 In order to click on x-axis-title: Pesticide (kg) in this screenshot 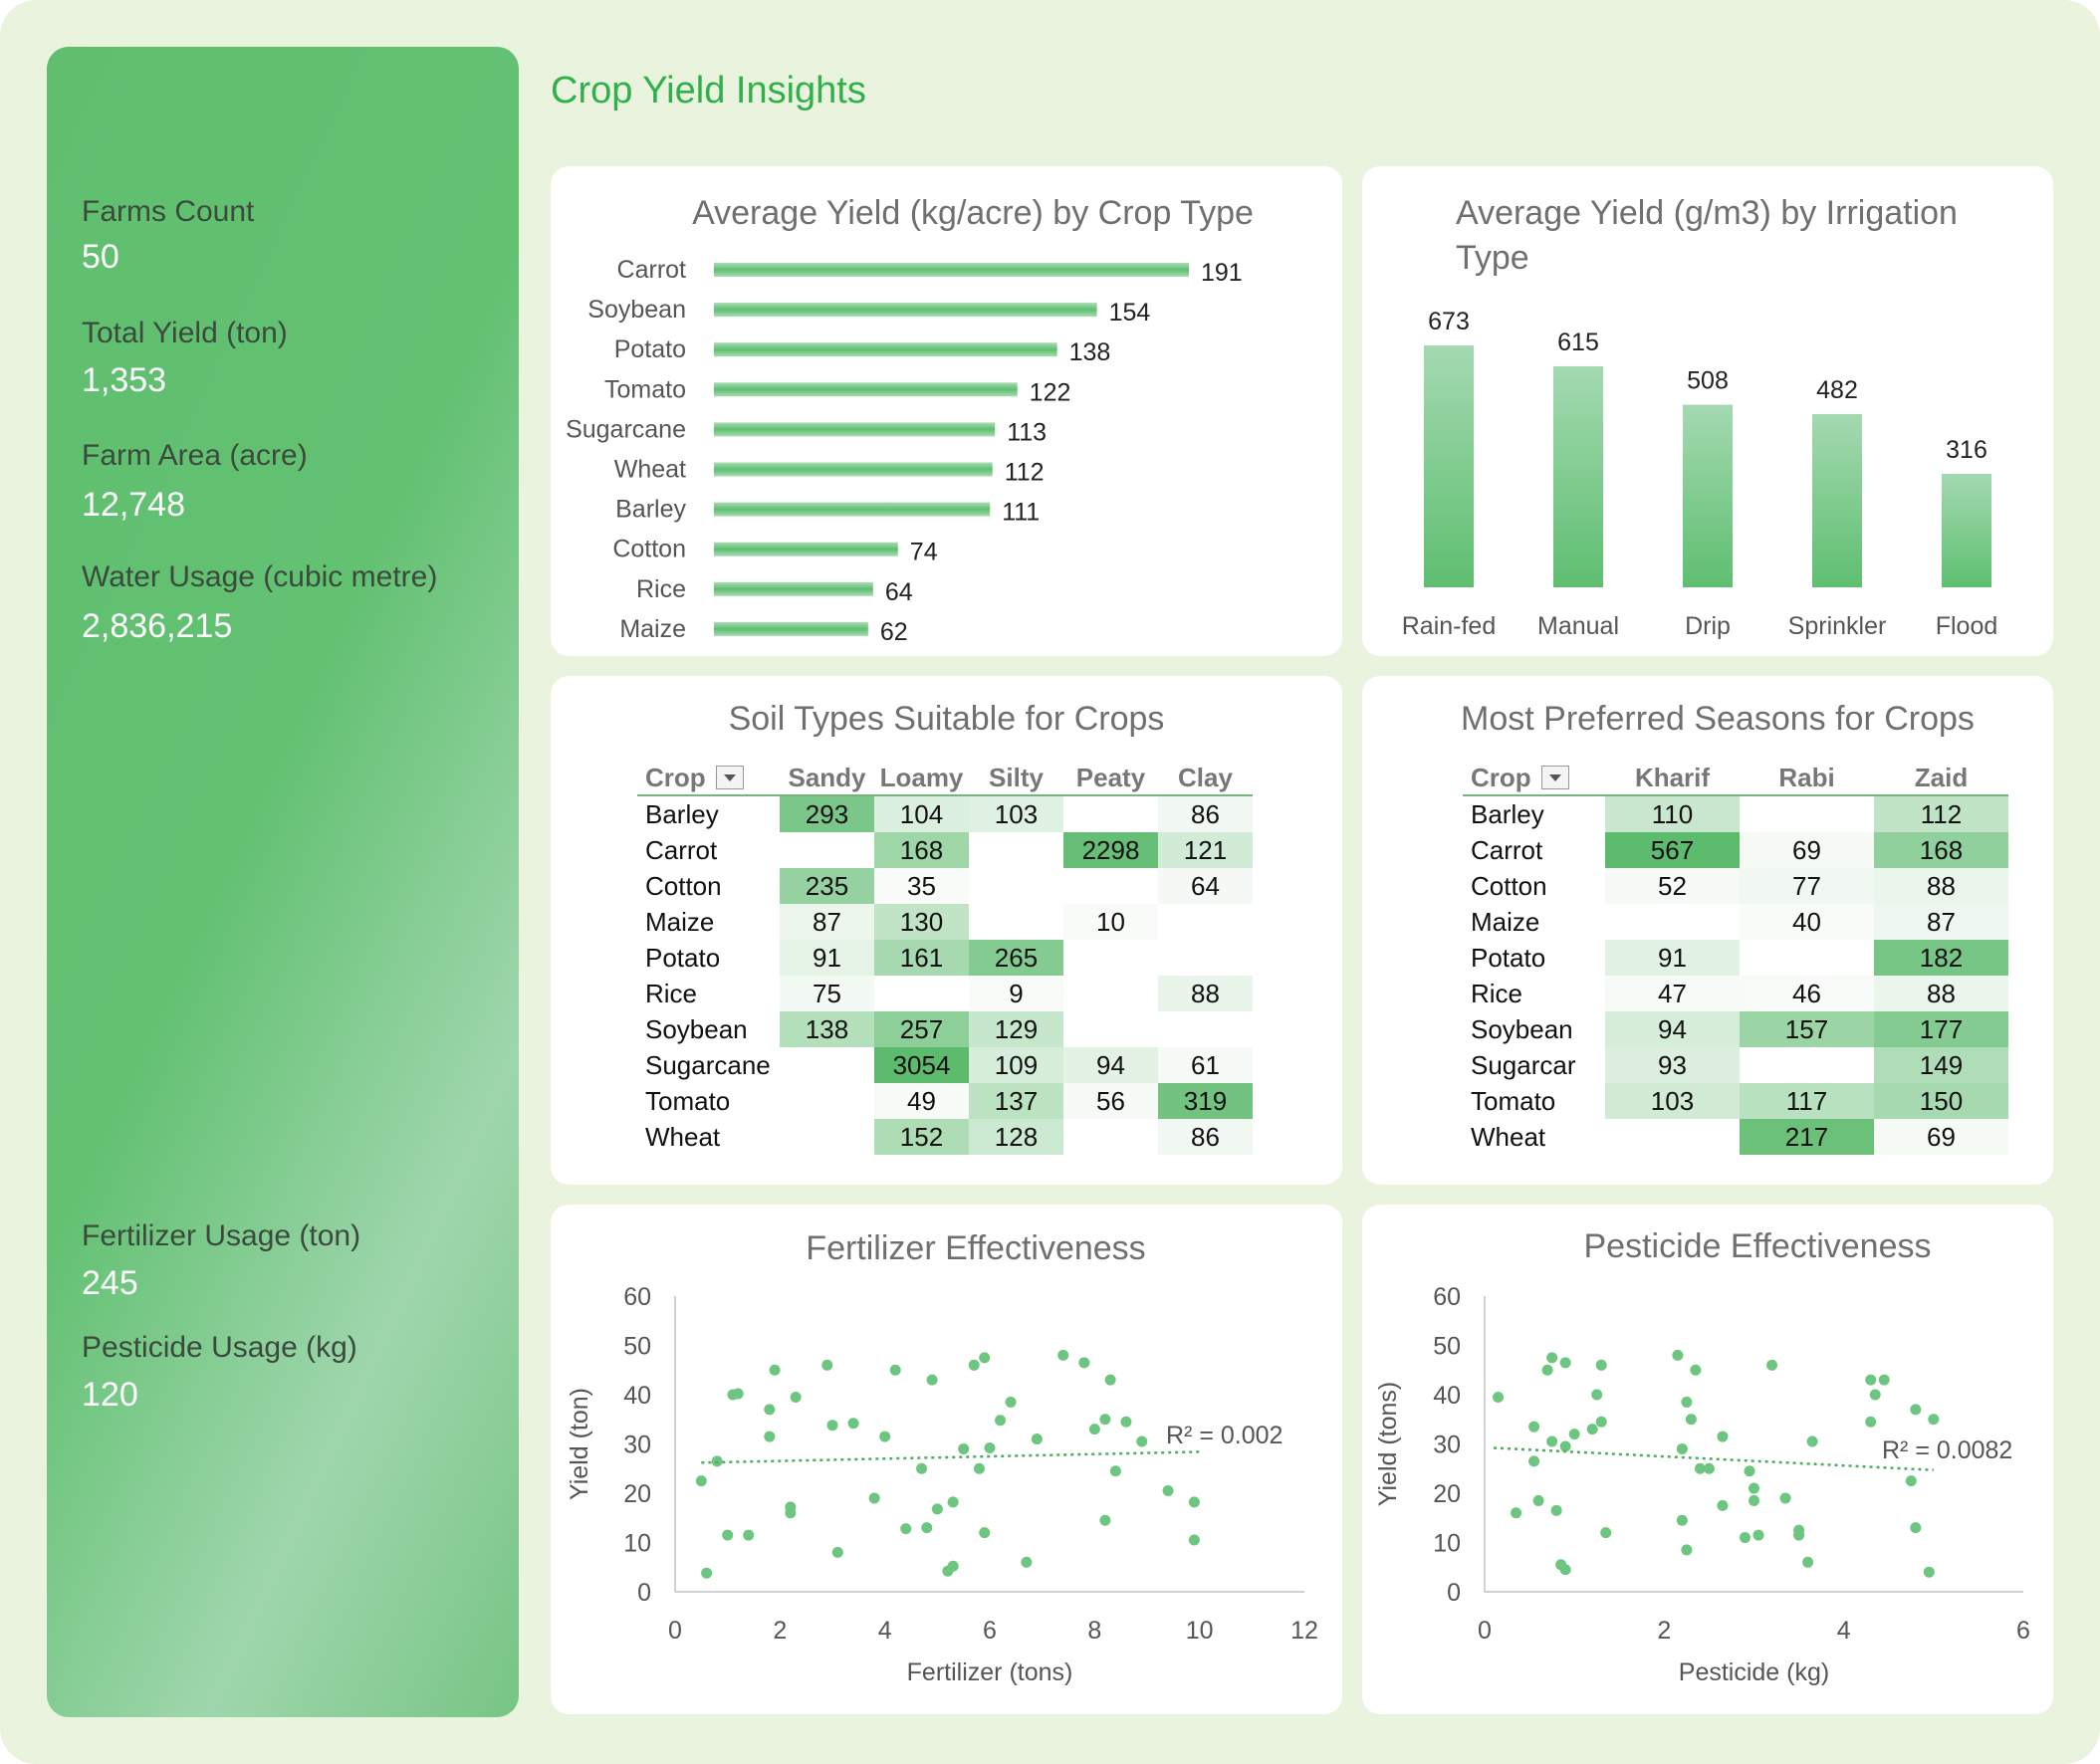, I will do `click(1754, 1672)`.